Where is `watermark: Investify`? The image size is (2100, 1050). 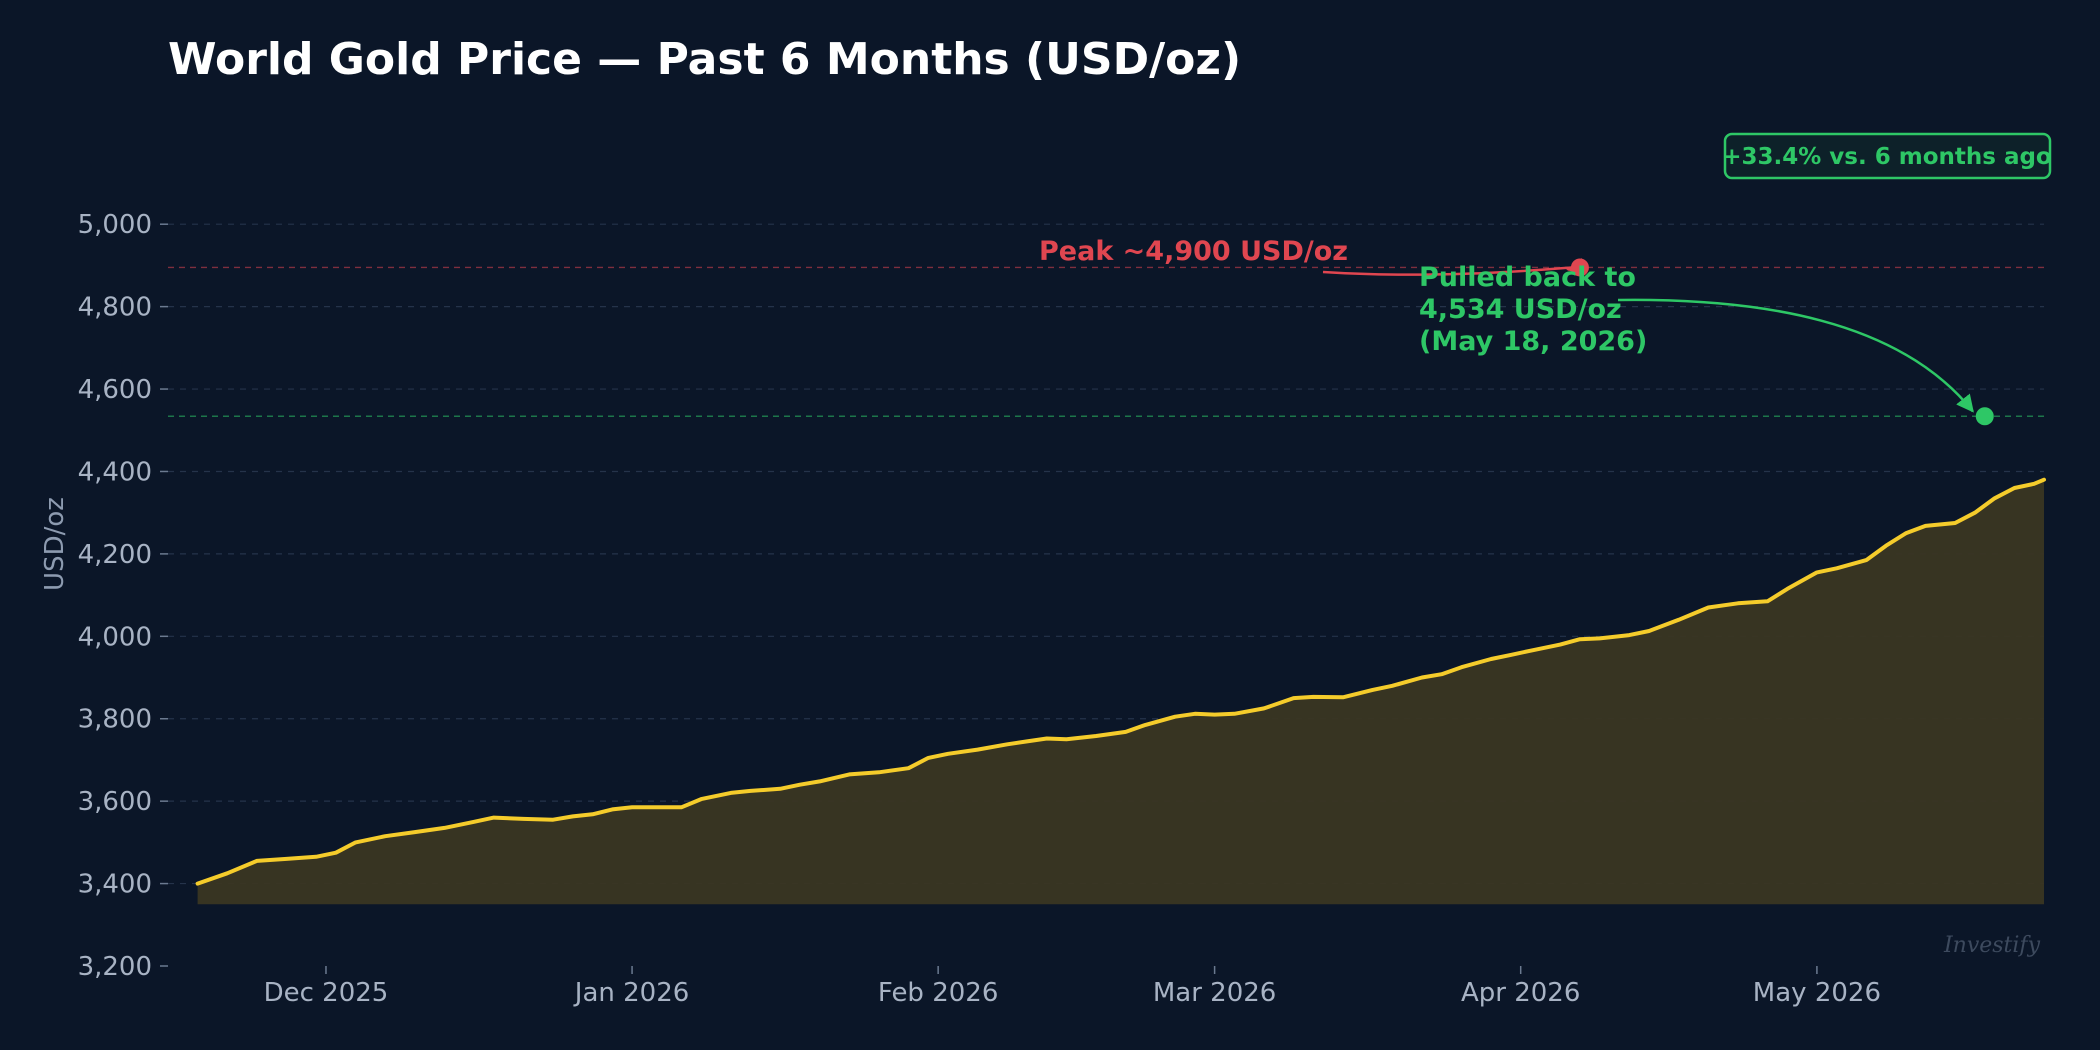 watermark: Investify is located at coordinates (1992, 945).